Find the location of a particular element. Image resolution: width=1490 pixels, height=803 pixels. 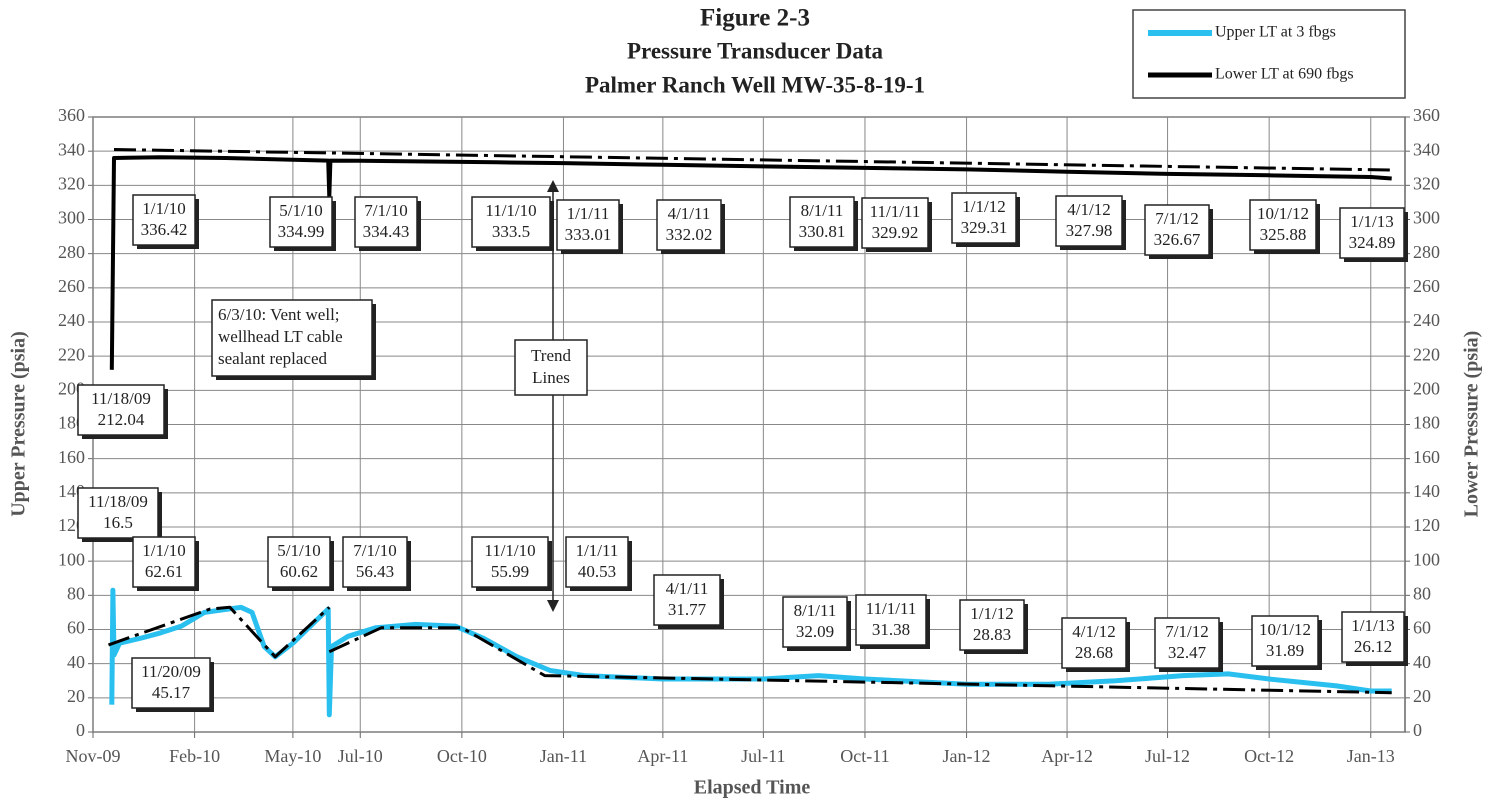

y-tick-label: 340 is located at coordinates (71, 149).